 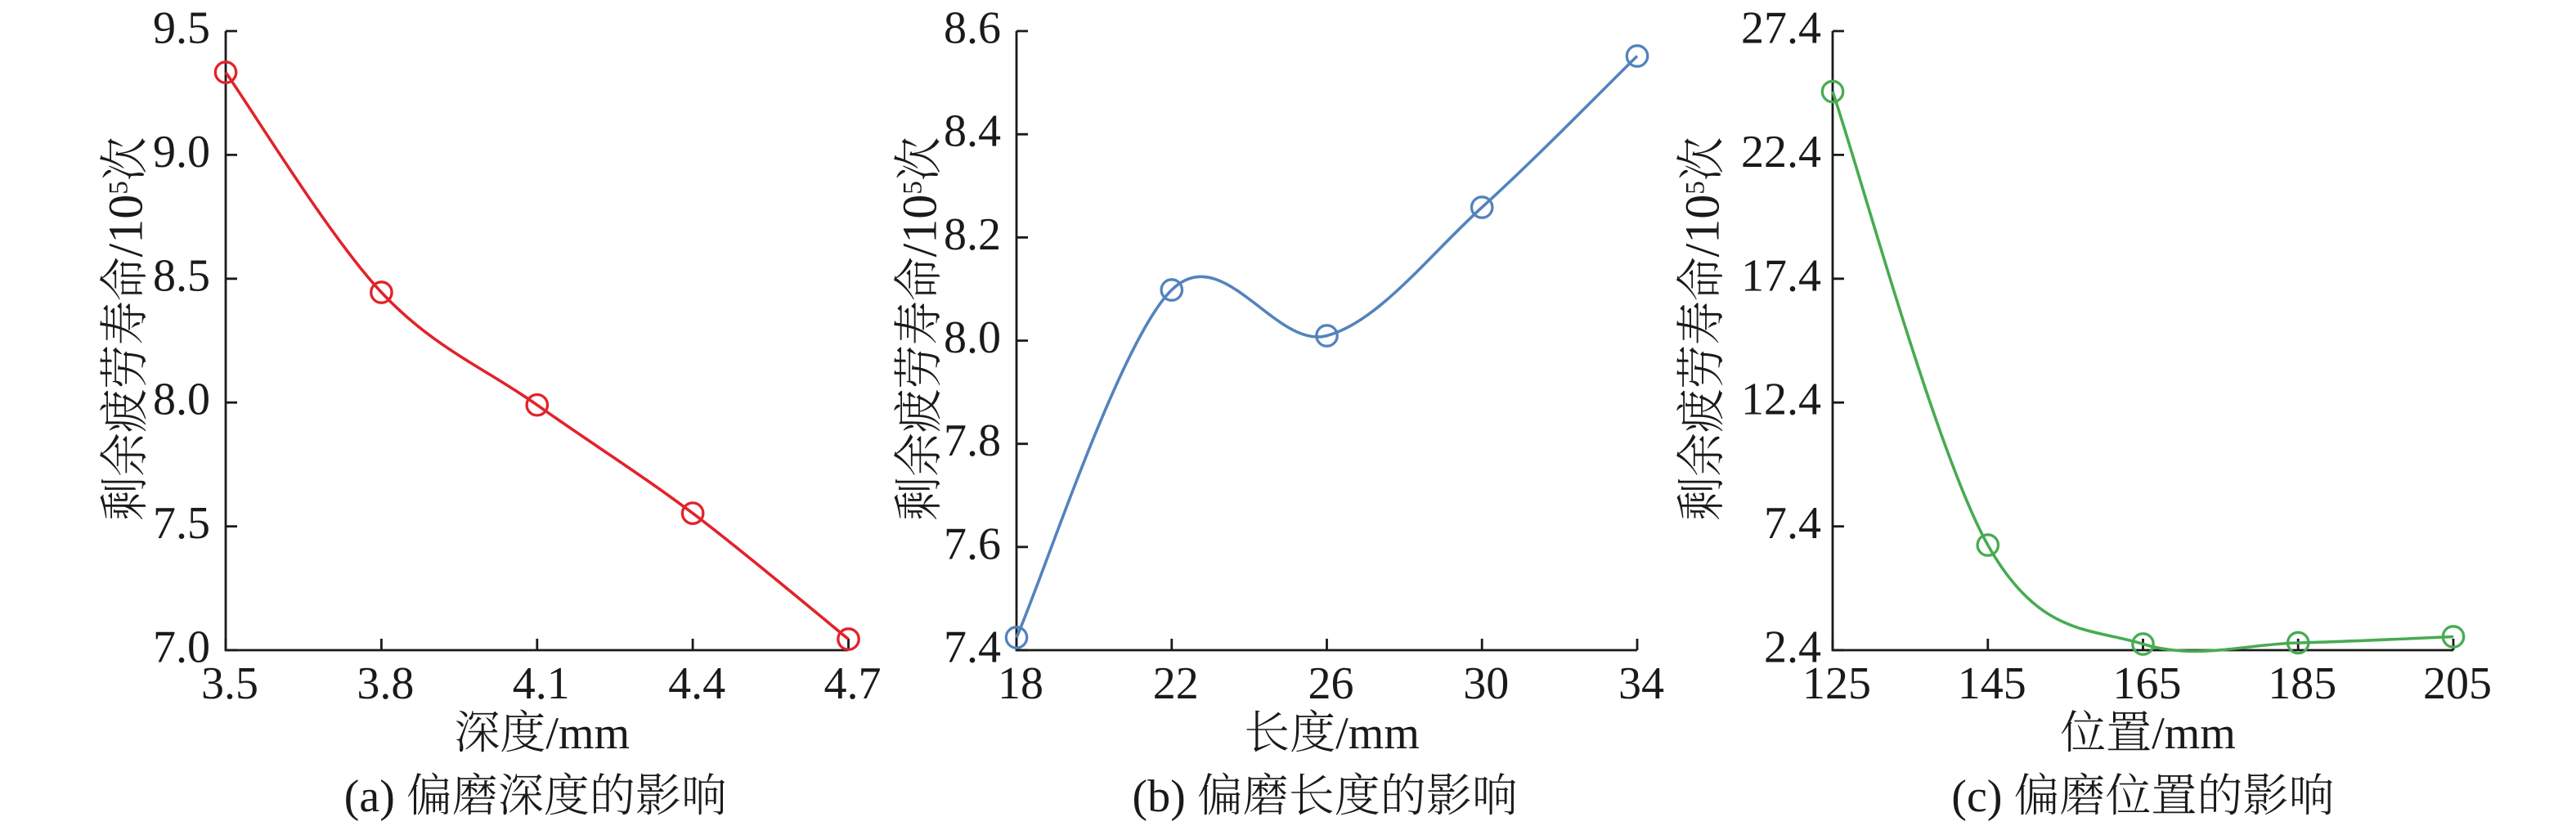 What do you see at coordinates (181, 275) in the screenshot?
I see `svg-text: 8.5` at bounding box center [181, 275].